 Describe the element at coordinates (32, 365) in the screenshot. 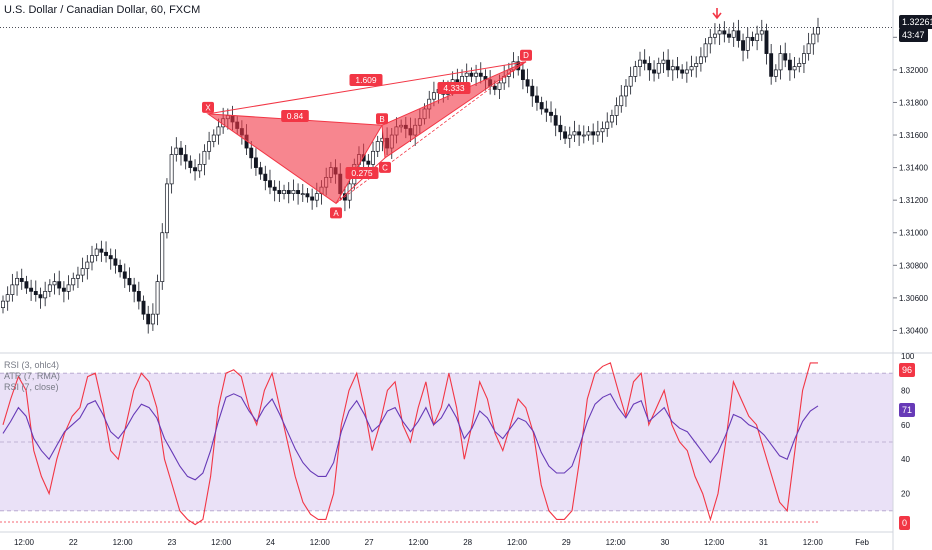

I see `indicator-rsi-fast-label: RSI (3, ohlc4)` at that location.